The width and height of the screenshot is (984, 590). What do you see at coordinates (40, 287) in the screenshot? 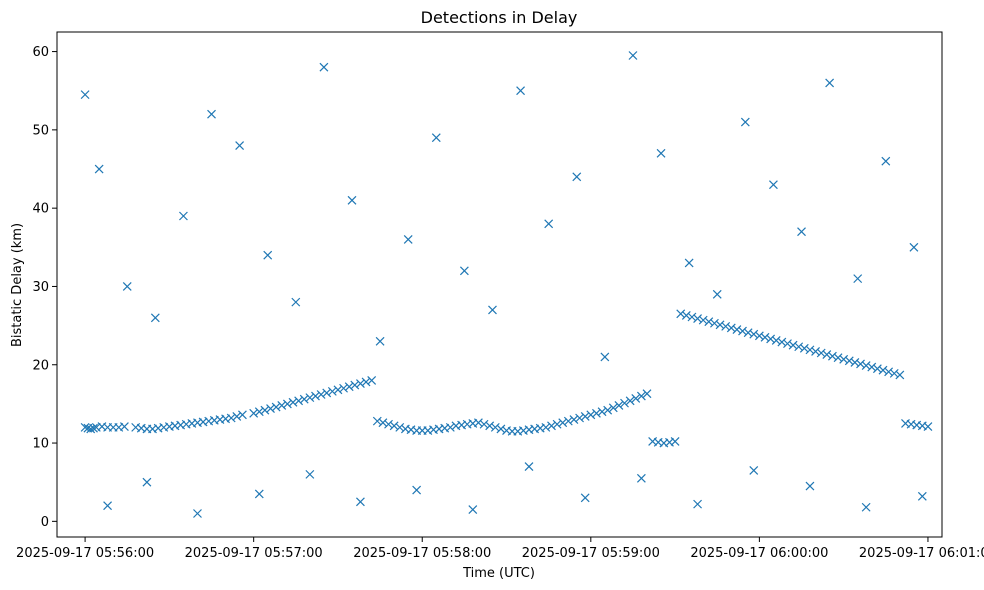
I see `y-tick-label: 30` at bounding box center [40, 287].